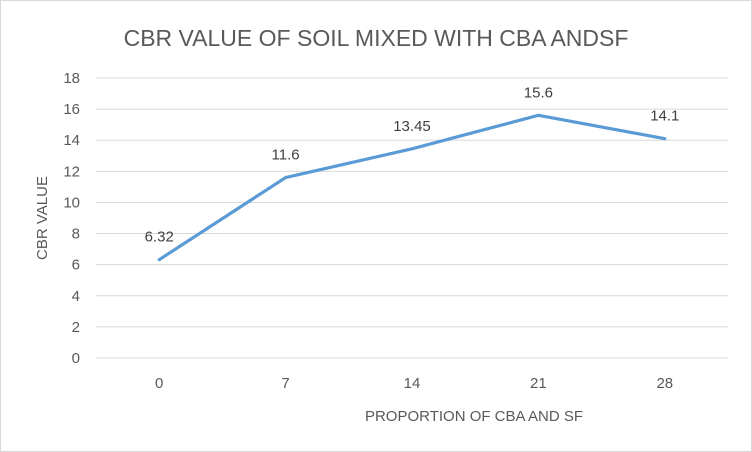 This screenshot has height=452, width=752. I want to click on y-tick-label: 6, so click(76, 265).